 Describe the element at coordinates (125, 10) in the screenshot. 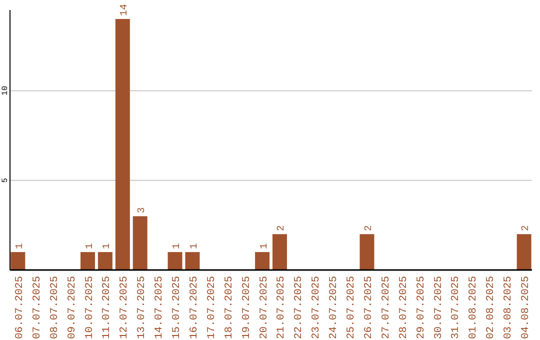

I see `data-label: 14` at that location.